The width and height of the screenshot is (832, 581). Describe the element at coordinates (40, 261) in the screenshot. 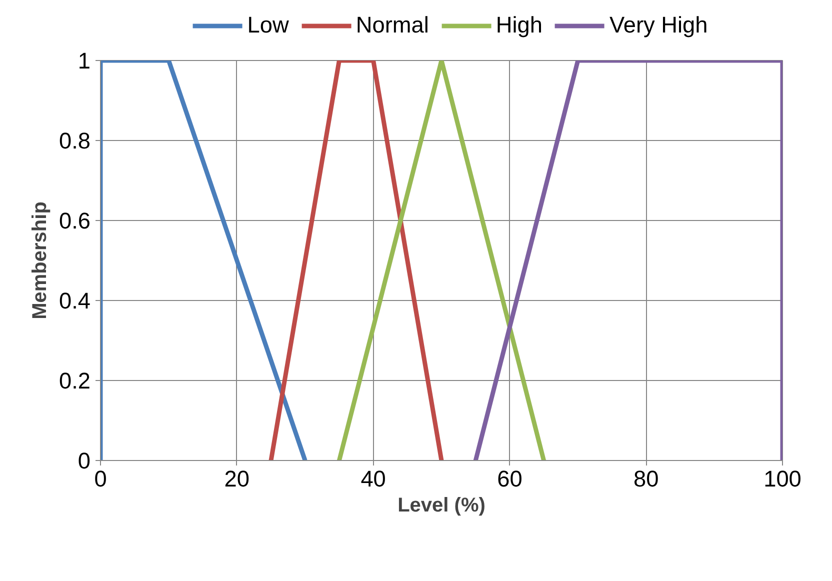

I see `y-axis-title: Membership` at that location.